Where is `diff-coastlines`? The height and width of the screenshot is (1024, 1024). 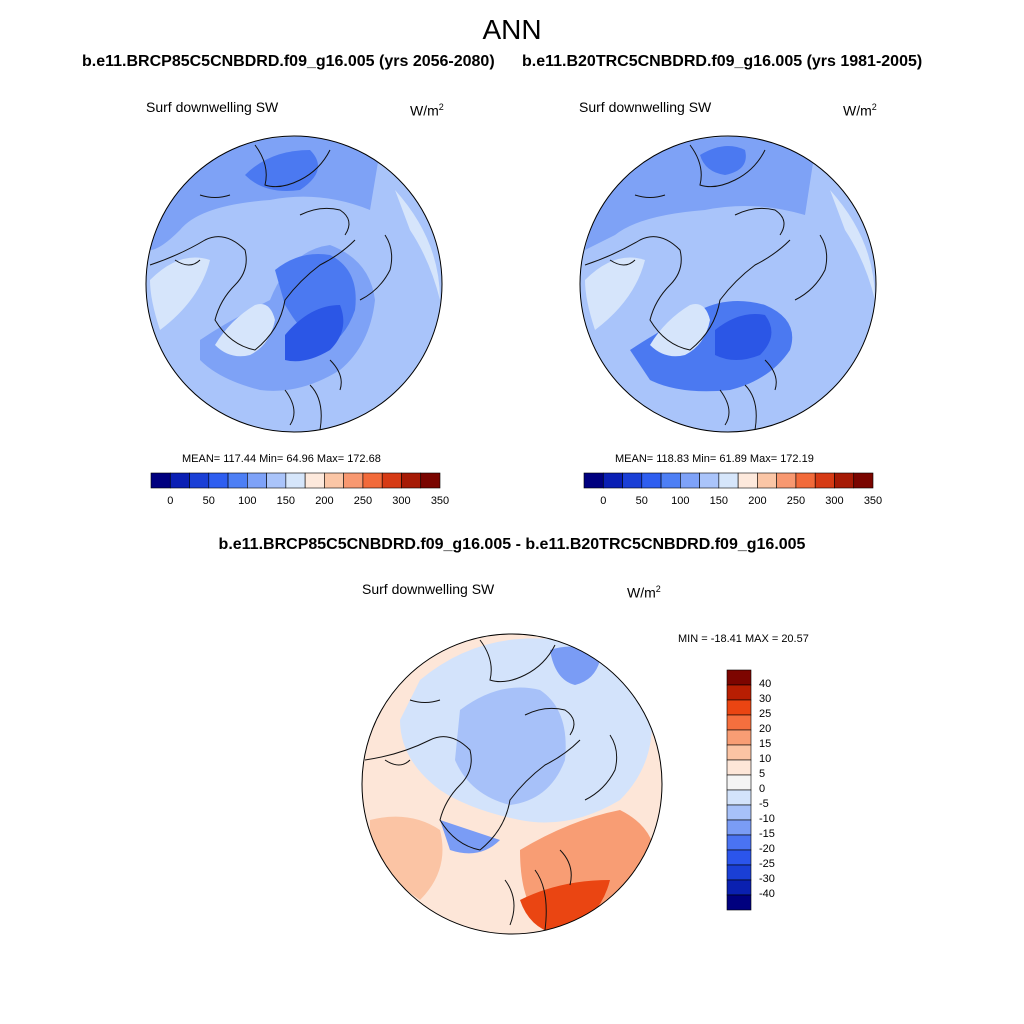 diff-coastlines is located at coordinates (491, 785).